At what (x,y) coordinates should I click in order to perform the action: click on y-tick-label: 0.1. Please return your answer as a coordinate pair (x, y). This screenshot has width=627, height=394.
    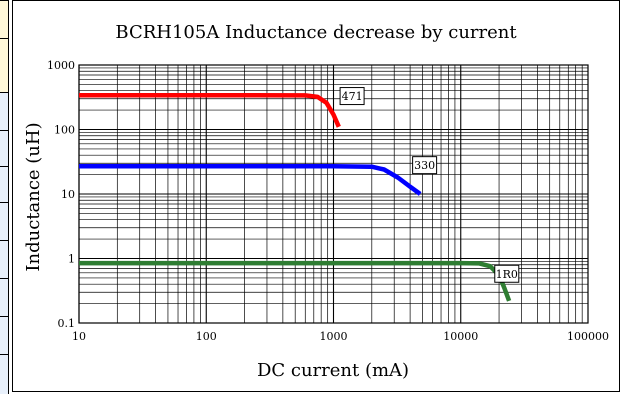
    Looking at the image, I should click on (67, 323).